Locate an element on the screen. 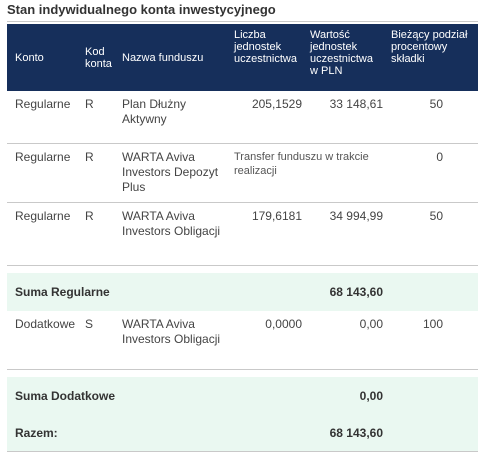 The image size is (486, 452). cell-konto: Dodatkowe is located at coordinates (44, 340).